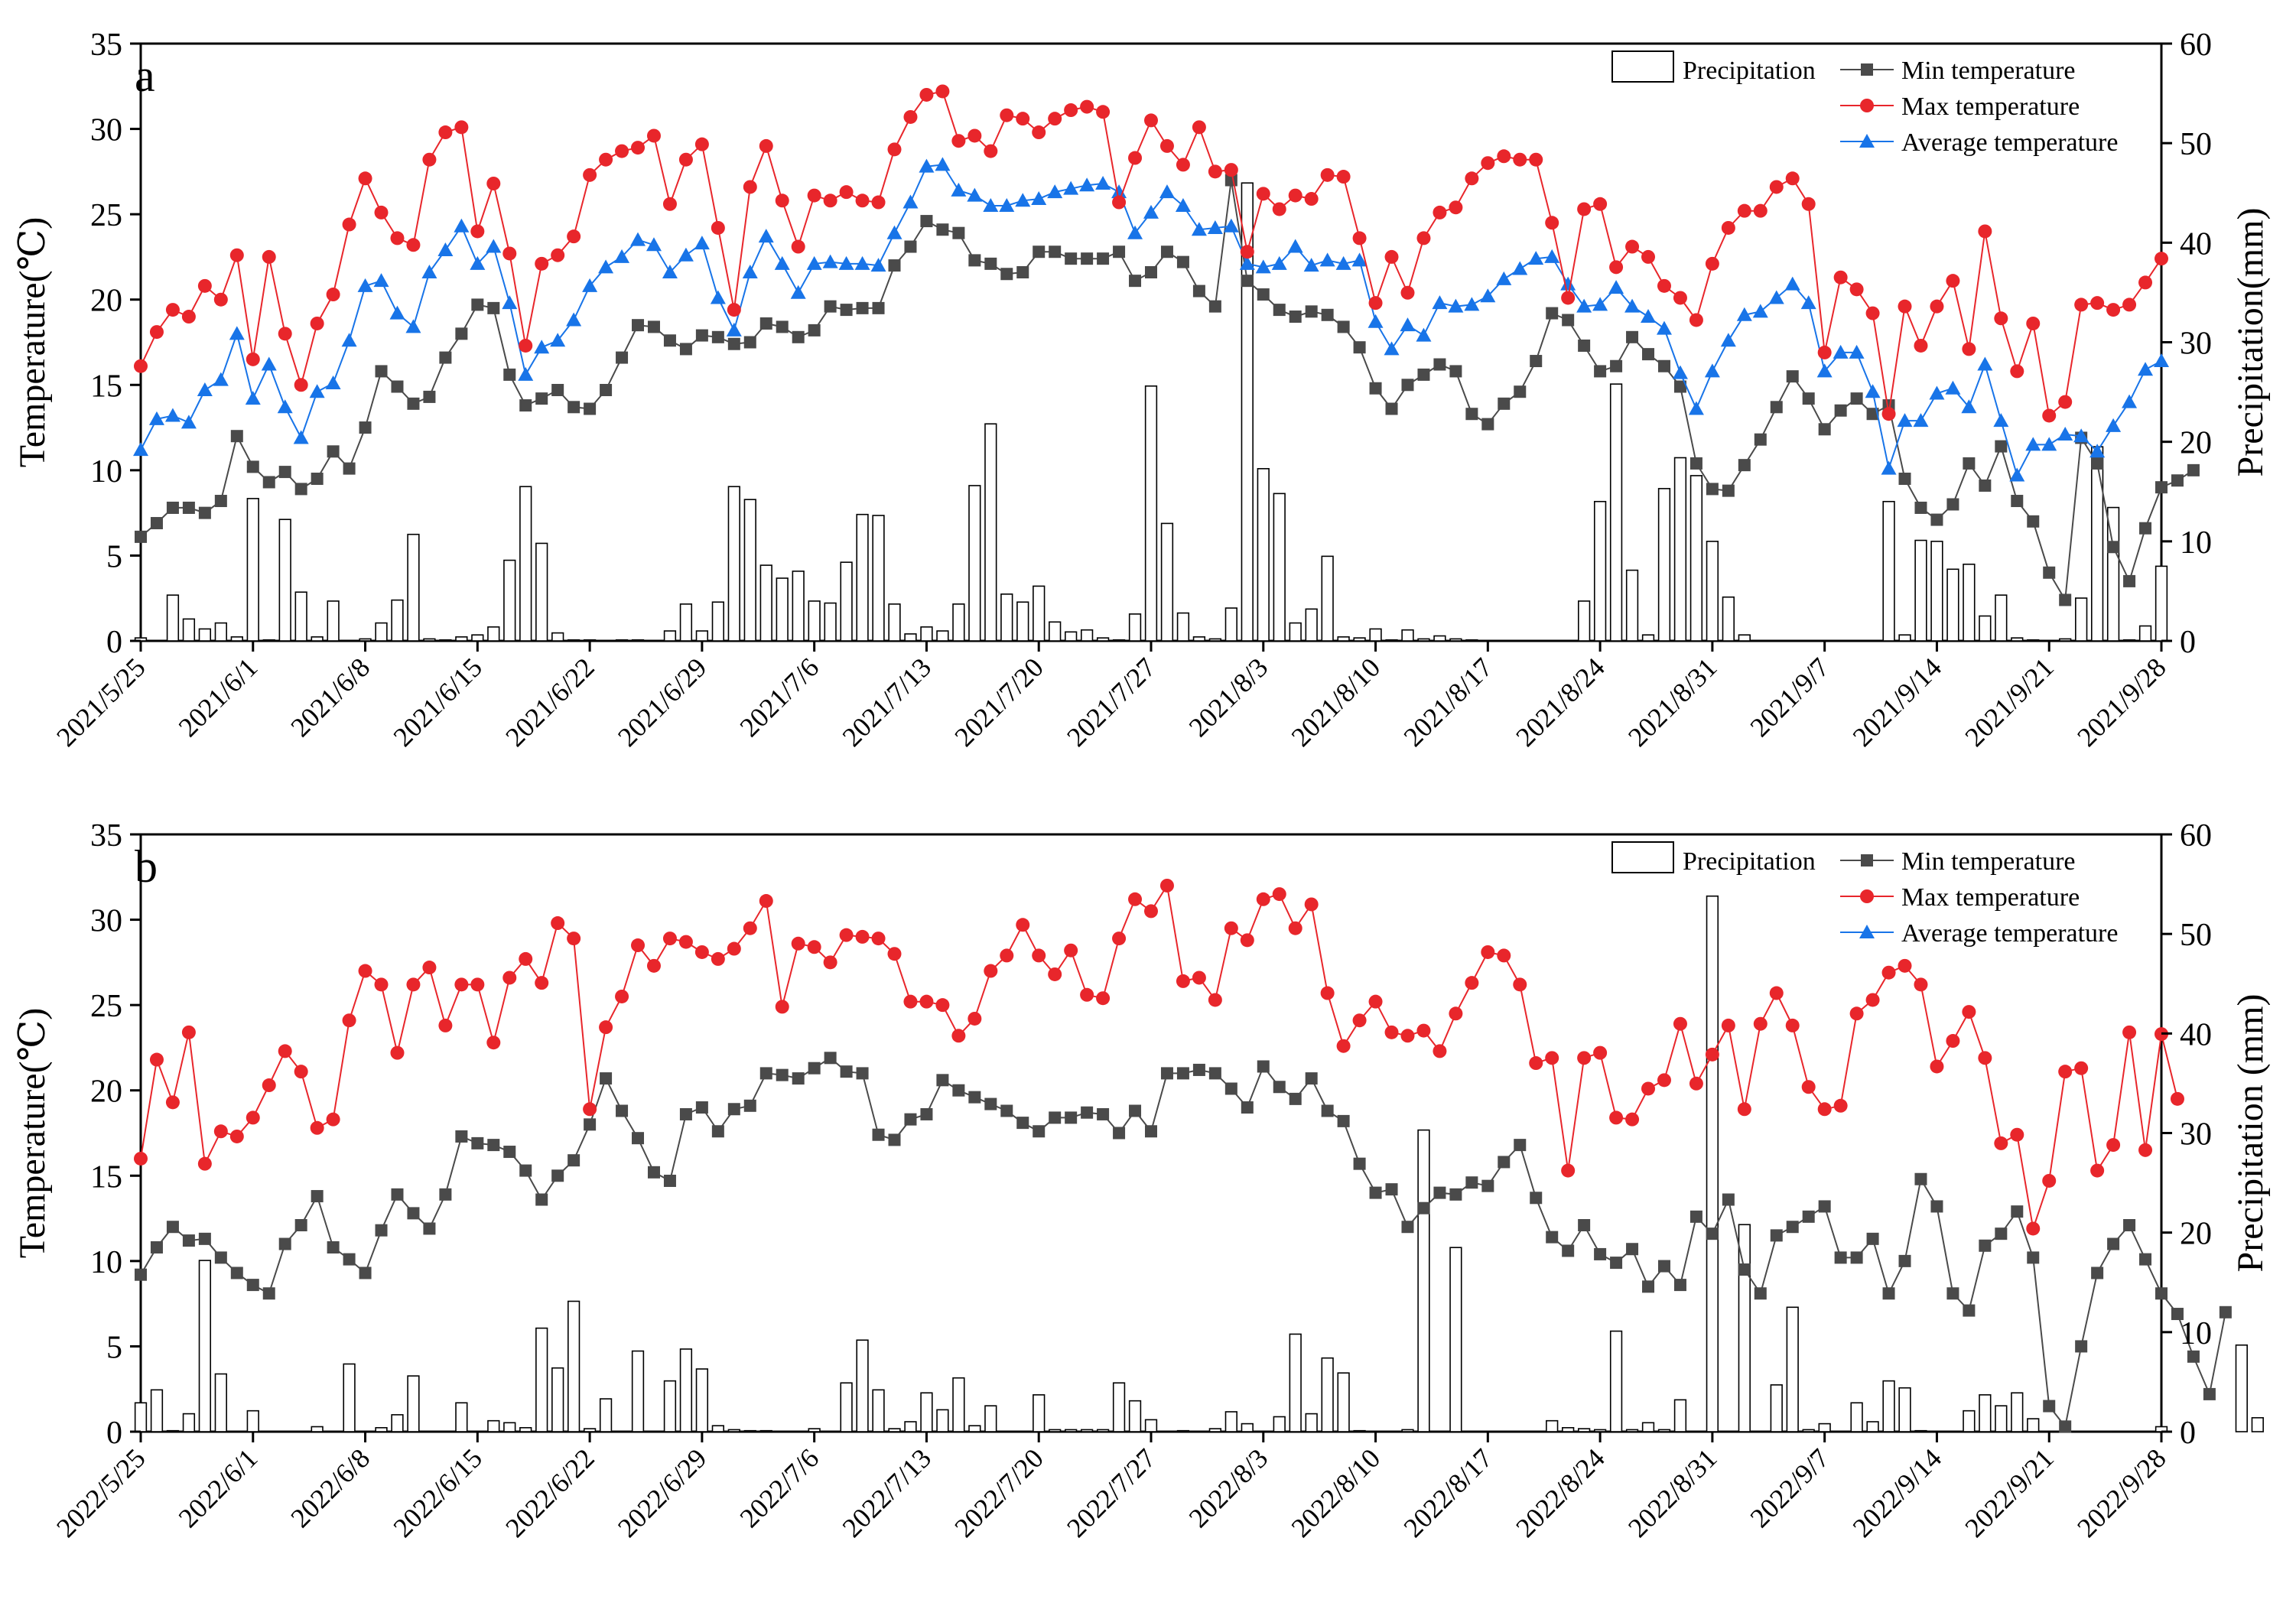 The image size is (2296, 1616). Describe the element at coordinates (1898, 1492) in the screenshot. I see `x-tick-label: 2022/9/14` at that location.